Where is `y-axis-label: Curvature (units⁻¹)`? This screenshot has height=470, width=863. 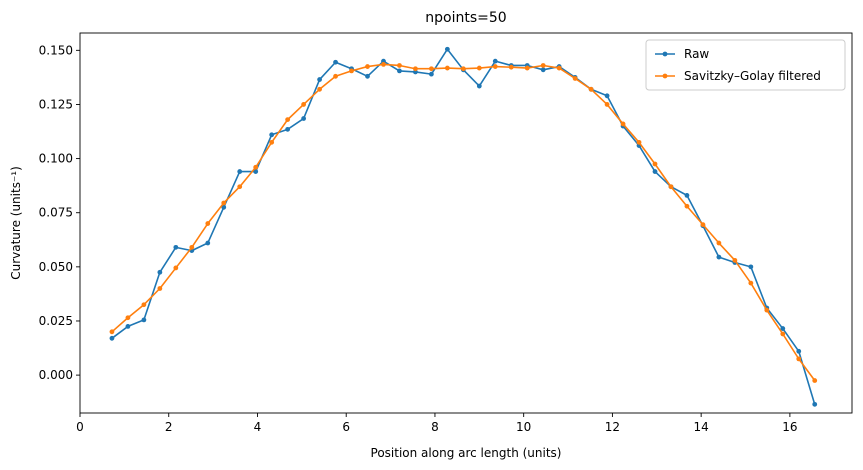 y-axis-label: Curvature (units⁻¹) is located at coordinates (16, 223).